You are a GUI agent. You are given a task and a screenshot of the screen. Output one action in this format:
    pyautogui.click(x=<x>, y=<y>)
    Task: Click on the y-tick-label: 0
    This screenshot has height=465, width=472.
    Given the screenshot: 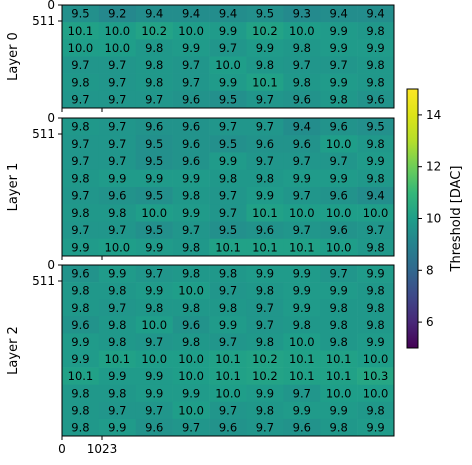 What is the action you would take?
    pyautogui.click(x=51, y=118)
    